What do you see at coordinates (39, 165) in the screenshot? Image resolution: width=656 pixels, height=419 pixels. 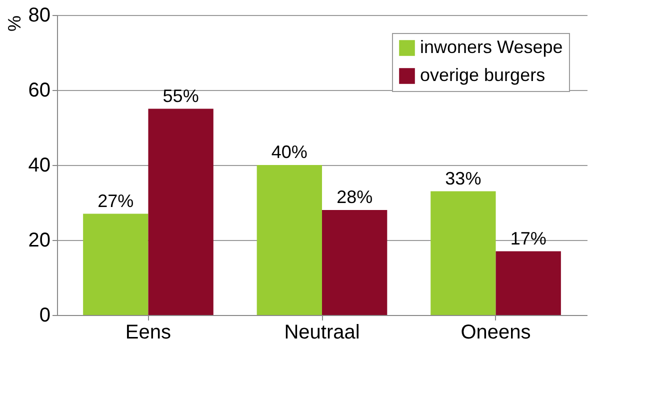 I see `y-tick-label: 40` at bounding box center [39, 165].